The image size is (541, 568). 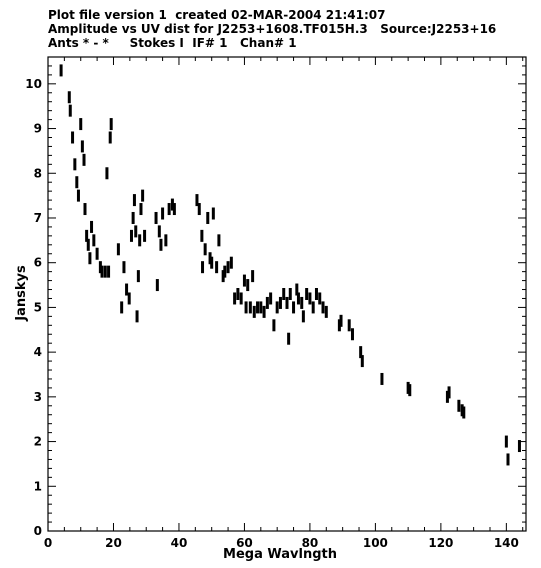 What do you see at coordinates (38, 352) in the screenshot?
I see `y-tick-label: 4` at bounding box center [38, 352].